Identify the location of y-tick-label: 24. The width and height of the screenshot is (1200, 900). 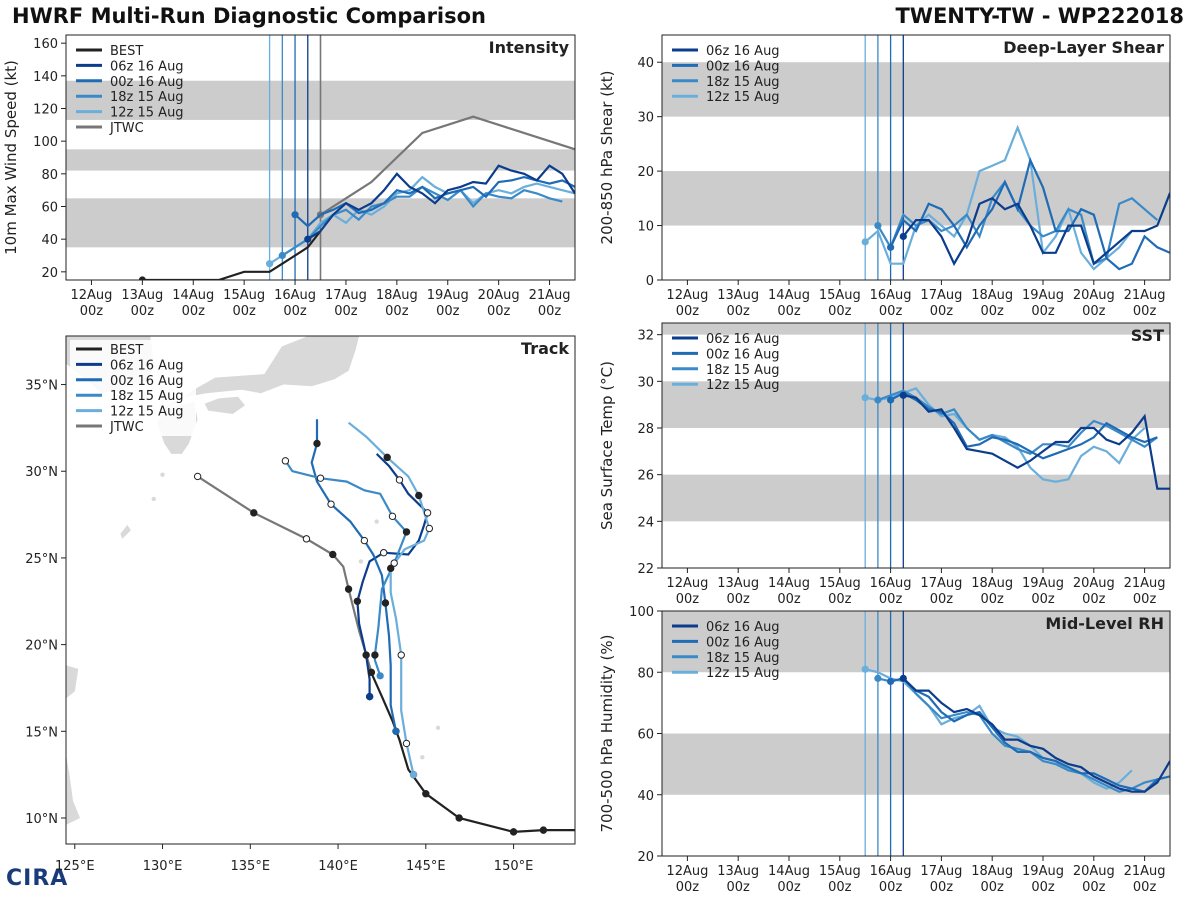
(645, 522).